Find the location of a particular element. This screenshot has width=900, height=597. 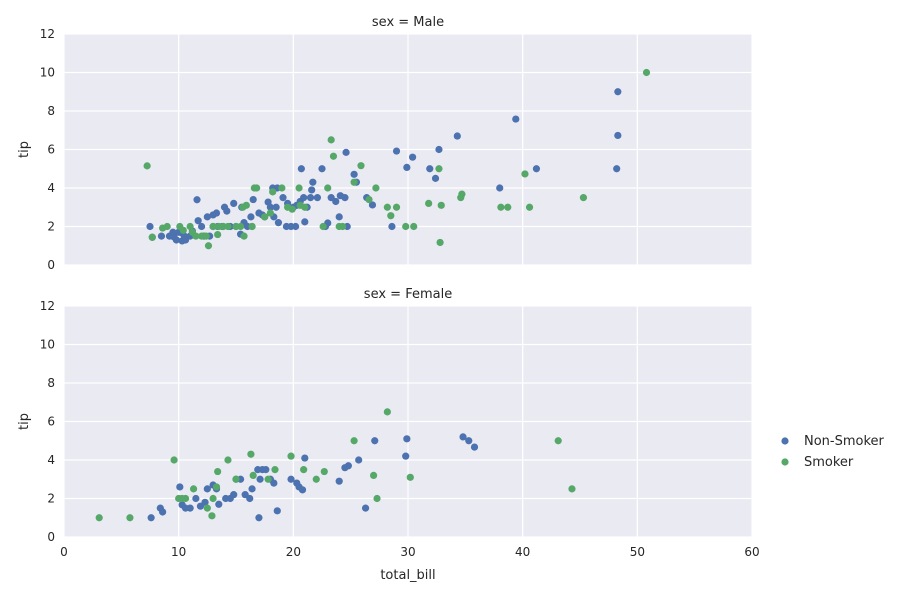

series-non-smoker is located at coordinates (313, 477).